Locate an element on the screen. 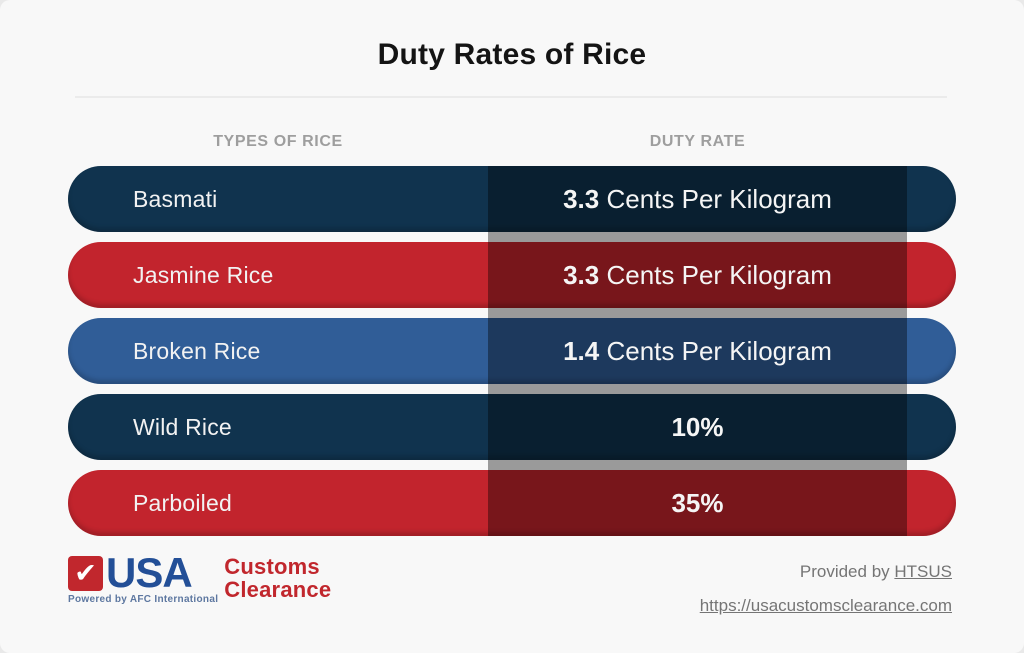 Image resolution: width=1024 pixels, height=653 pixels. logo-powered-by-text: Powered by AFC International is located at coordinates (143, 599).